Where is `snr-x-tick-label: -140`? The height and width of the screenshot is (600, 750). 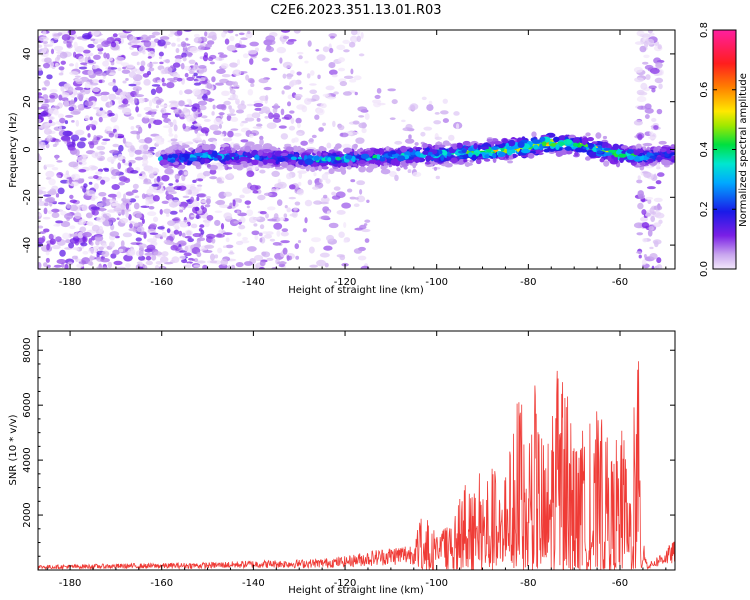 snr-x-tick-label: -140 is located at coordinates (253, 583).